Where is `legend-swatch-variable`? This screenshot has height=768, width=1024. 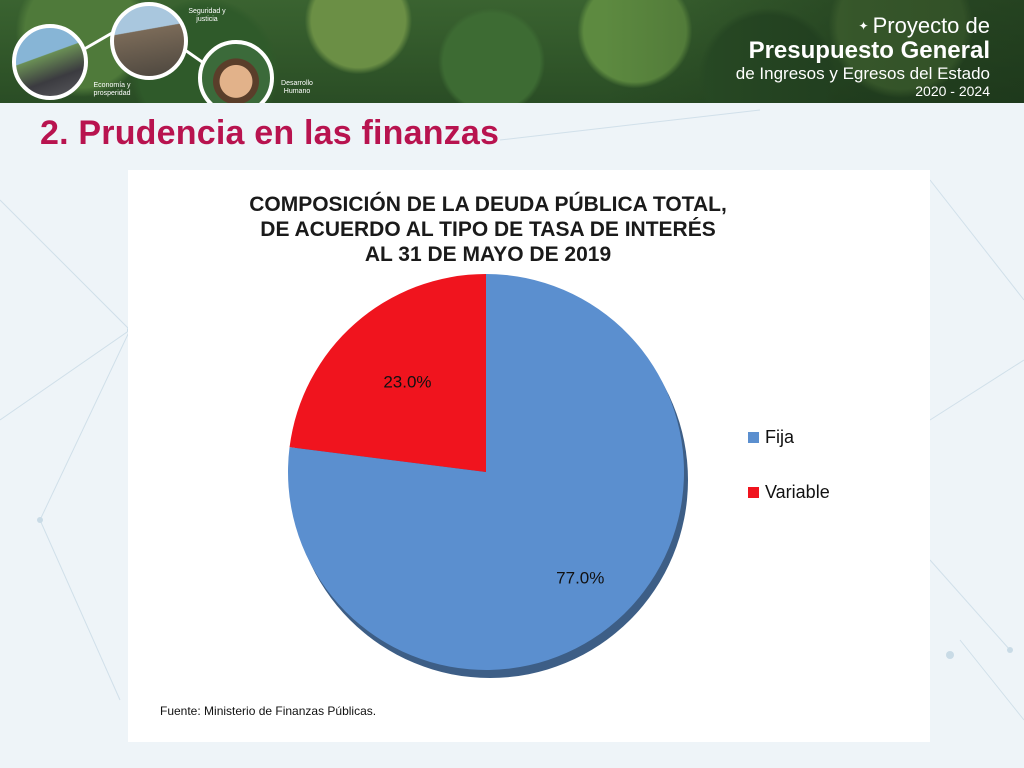
legend-swatch-variable is located at coordinates (753, 492).